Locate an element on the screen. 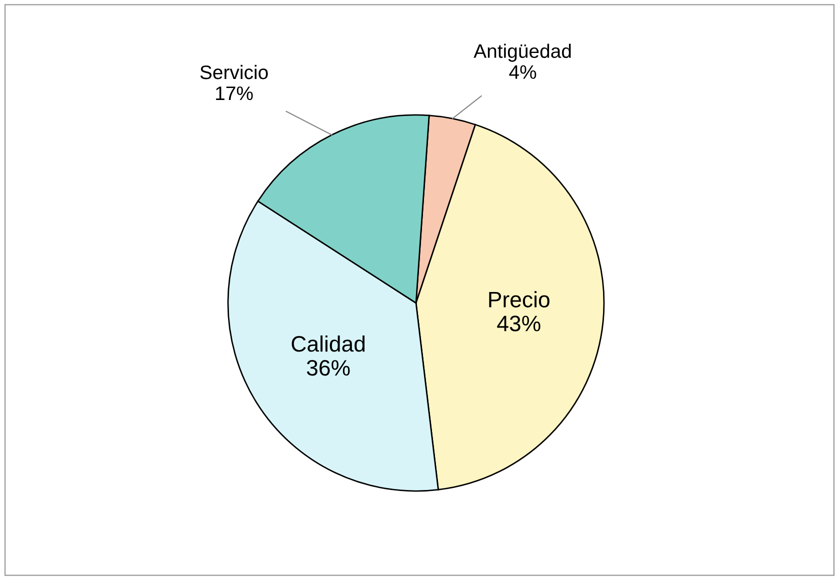 This screenshot has width=839, height=580. data-label: 36% is located at coordinates (328, 368).